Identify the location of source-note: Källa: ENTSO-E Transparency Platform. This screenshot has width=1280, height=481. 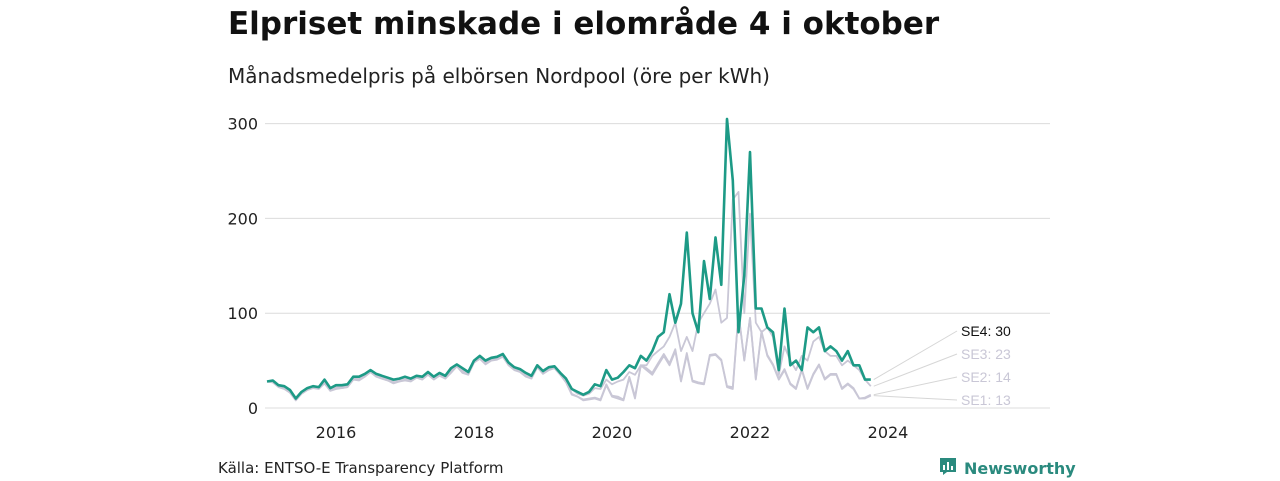
(361, 468).